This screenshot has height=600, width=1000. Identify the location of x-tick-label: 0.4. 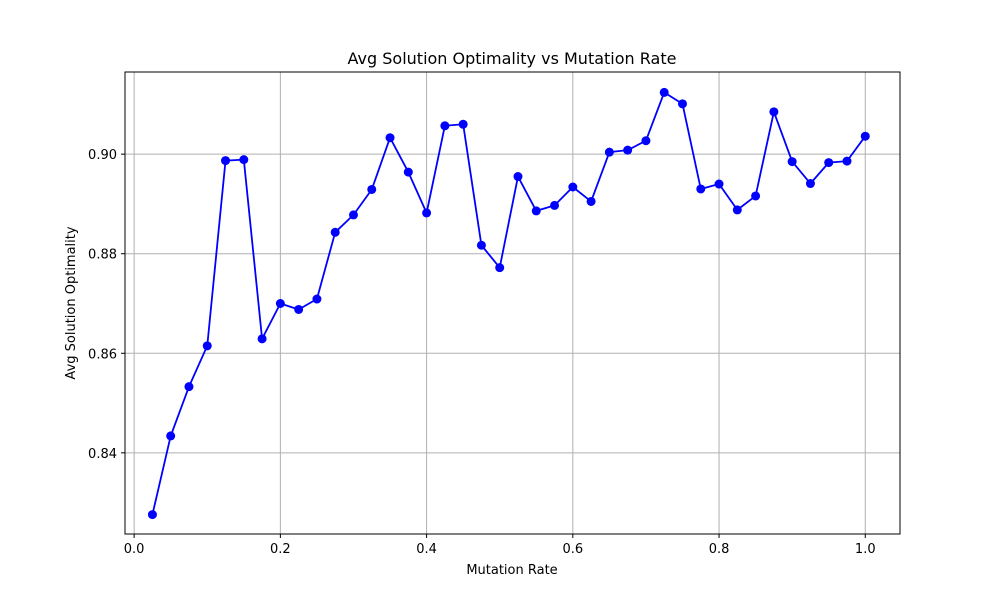
(426, 549).